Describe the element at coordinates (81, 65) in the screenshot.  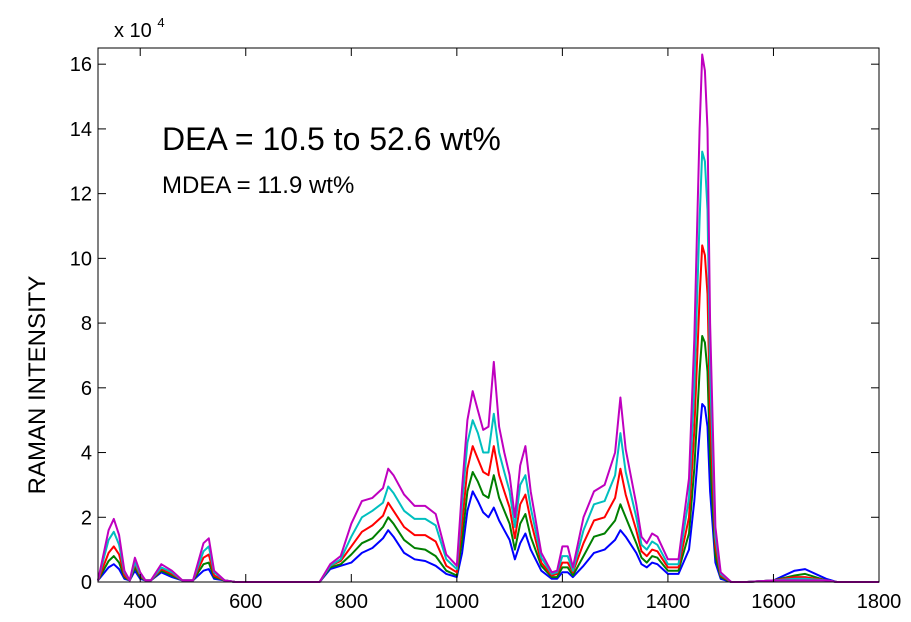
I see `y-tick-label: 16` at that location.